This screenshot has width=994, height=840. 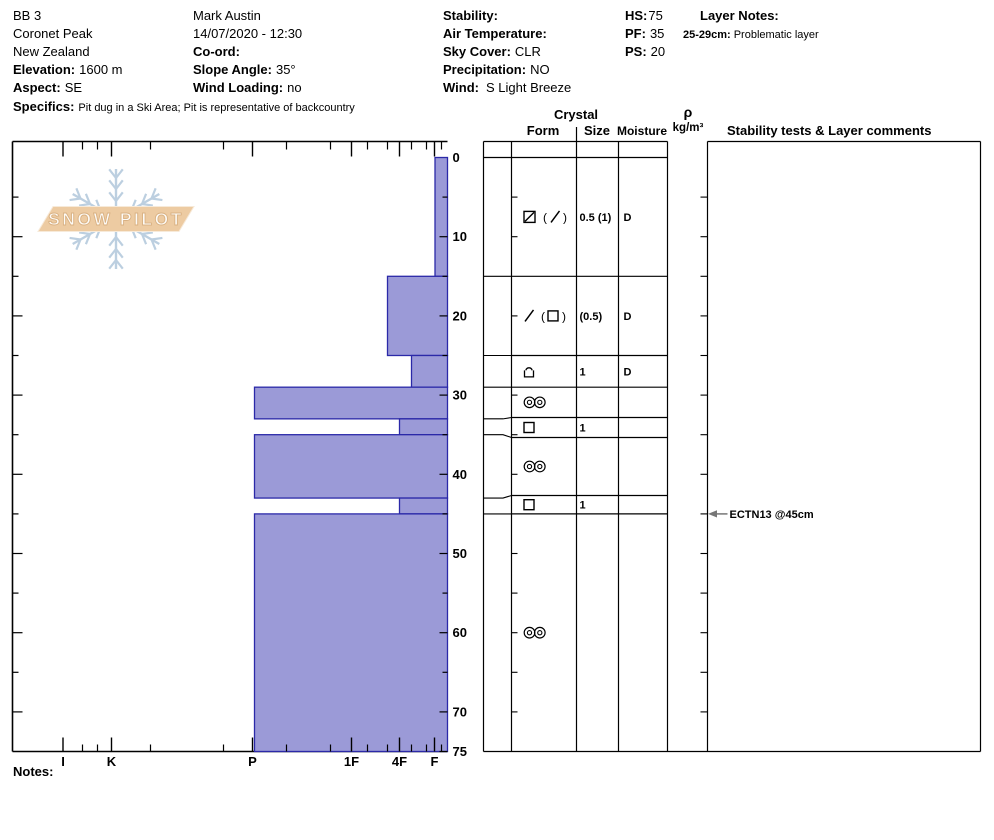 I want to click on pf-value: 35, so click(x=657, y=33).